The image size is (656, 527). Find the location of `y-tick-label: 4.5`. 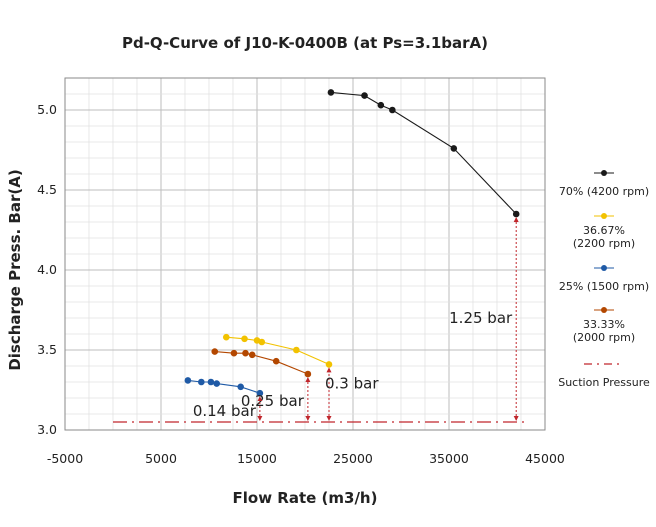

y-tick-label: 4.5 is located at coordinates (47, 189).